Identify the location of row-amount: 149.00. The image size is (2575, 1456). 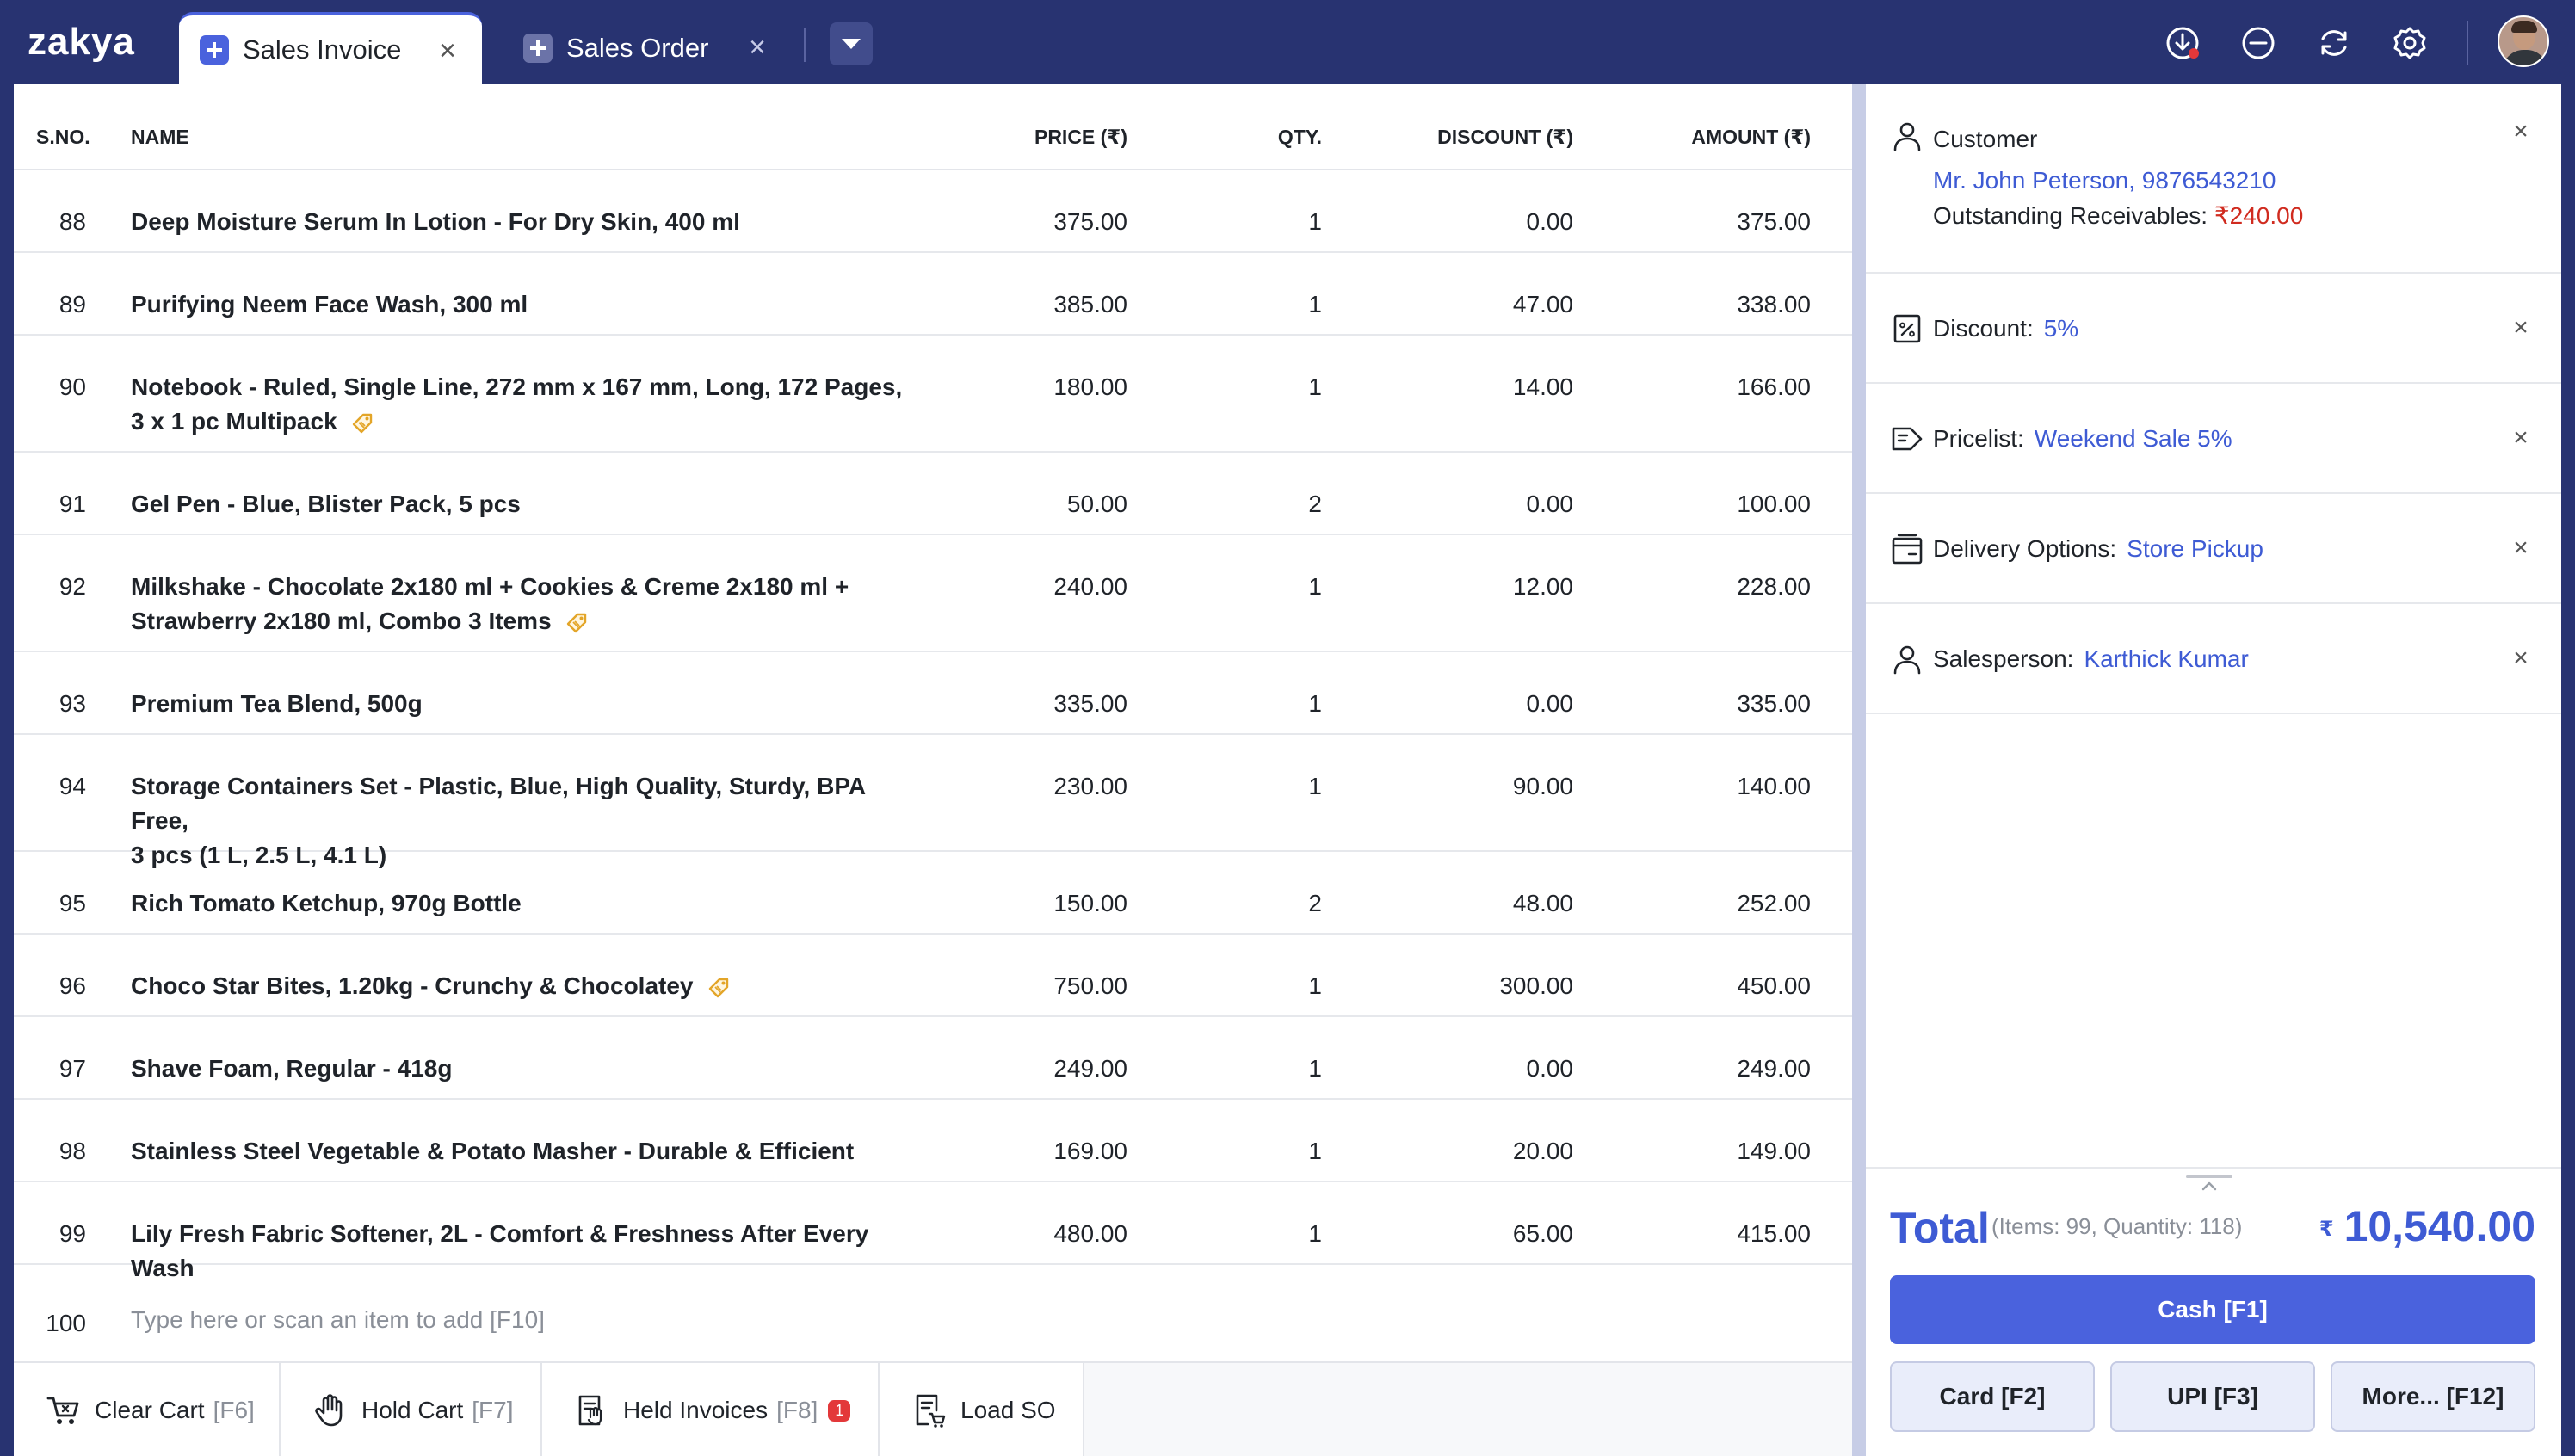
(1774, 1151).